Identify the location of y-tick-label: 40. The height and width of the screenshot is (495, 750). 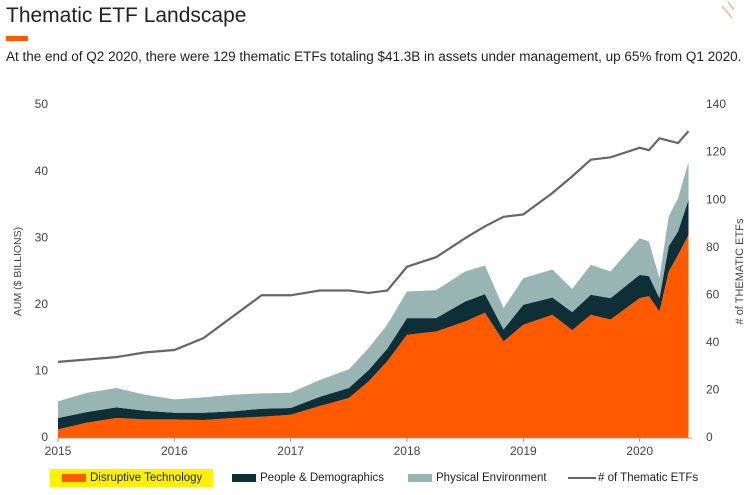
(42, 171).